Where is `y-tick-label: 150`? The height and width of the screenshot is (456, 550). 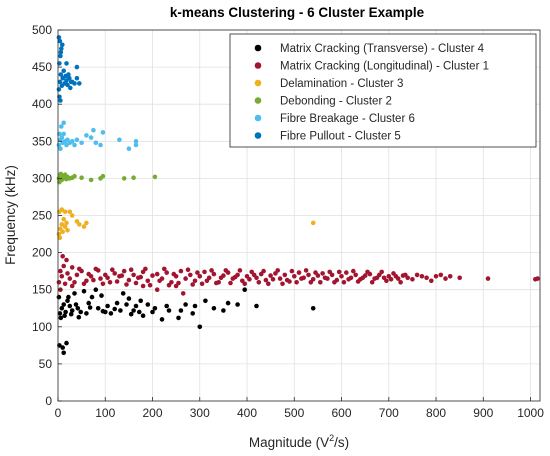
y-tick-label: 150 is located at coordinates (42, 290).